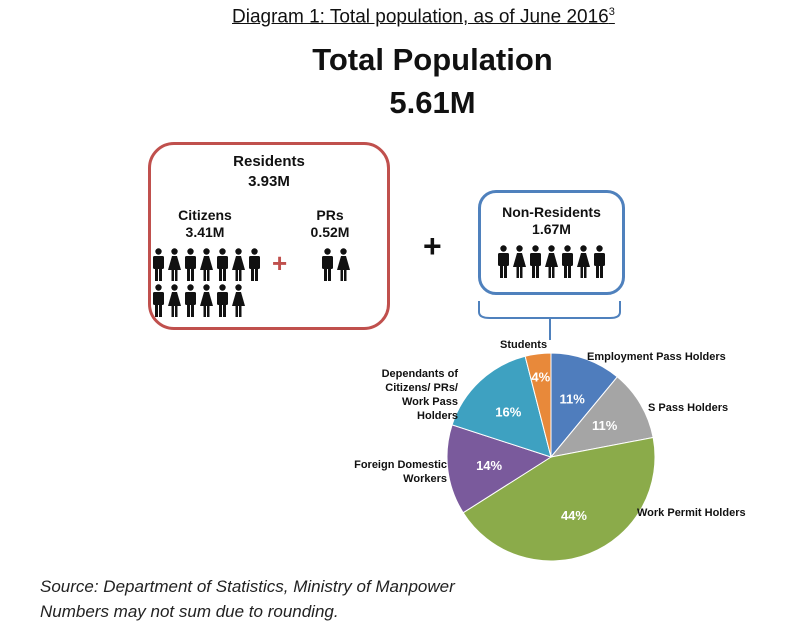 The width and height of the screenshot is (800, 635). What do you see at coordinates (551, 242) in the screenshot?
I see `non-residents-box` at bounding box center [551, 242].